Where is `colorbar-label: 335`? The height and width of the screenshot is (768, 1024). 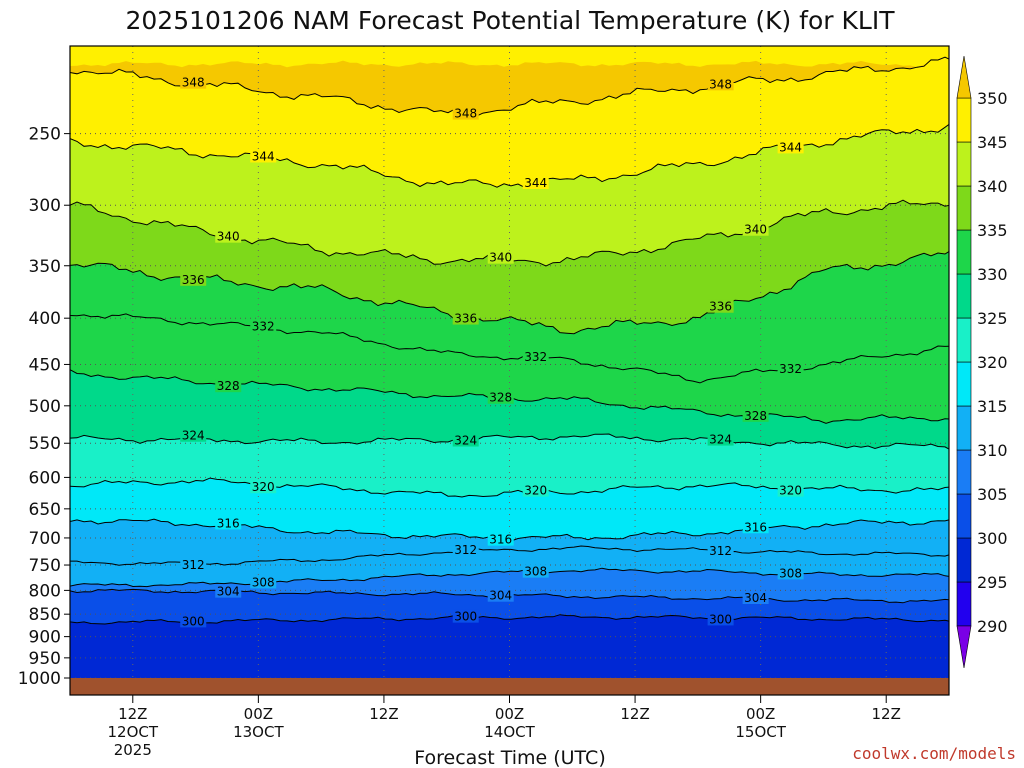
colorbar-label: 335 is located at coordinates (992, 230).